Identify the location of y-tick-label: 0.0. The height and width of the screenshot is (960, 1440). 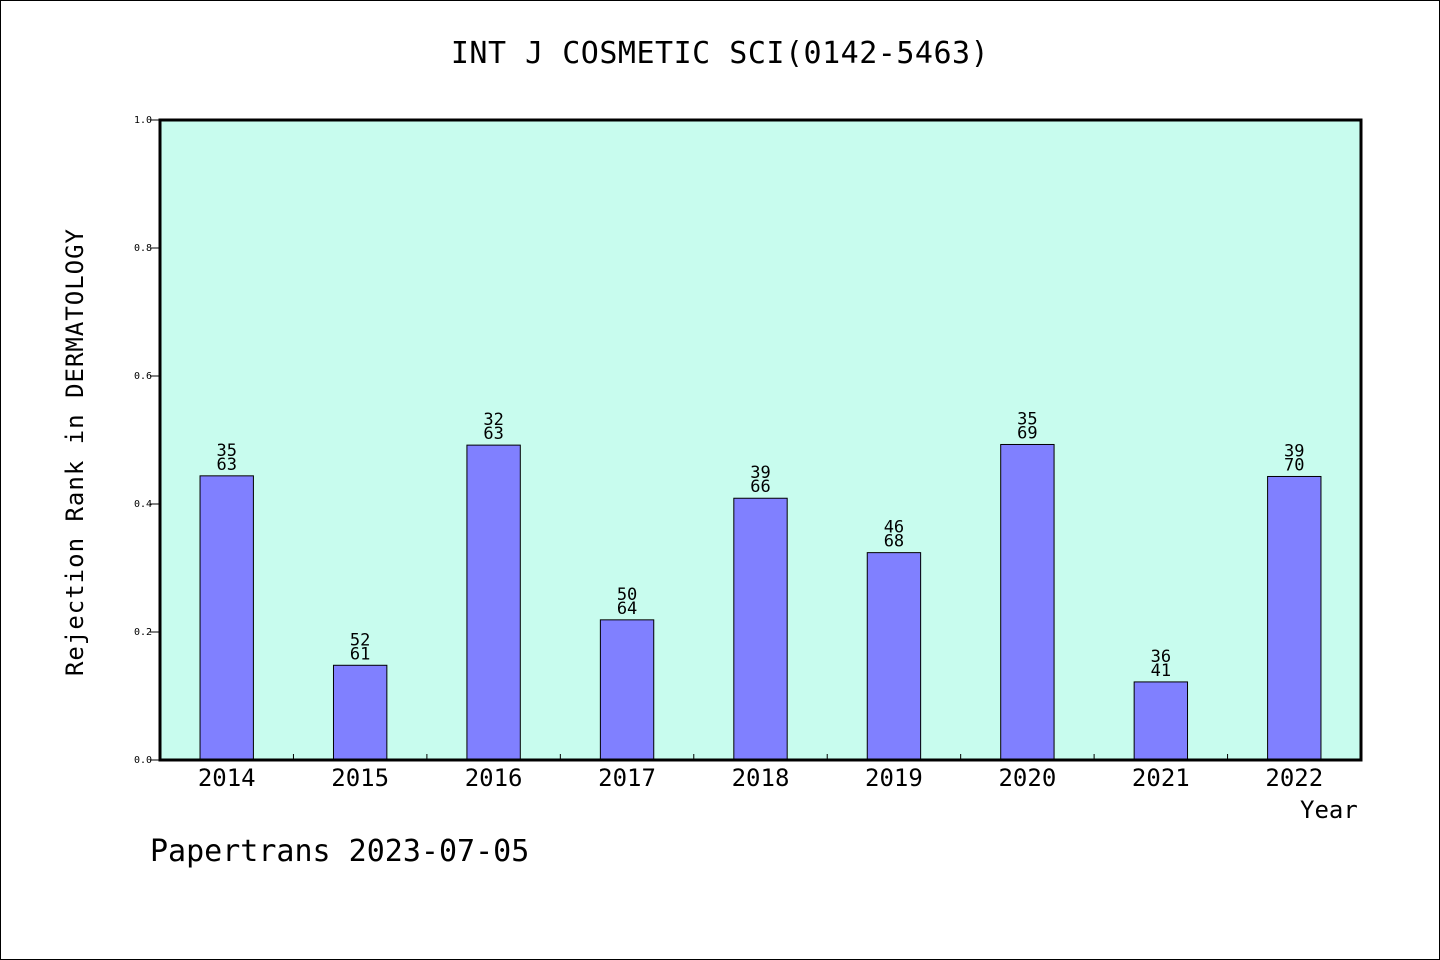
(143, 760).